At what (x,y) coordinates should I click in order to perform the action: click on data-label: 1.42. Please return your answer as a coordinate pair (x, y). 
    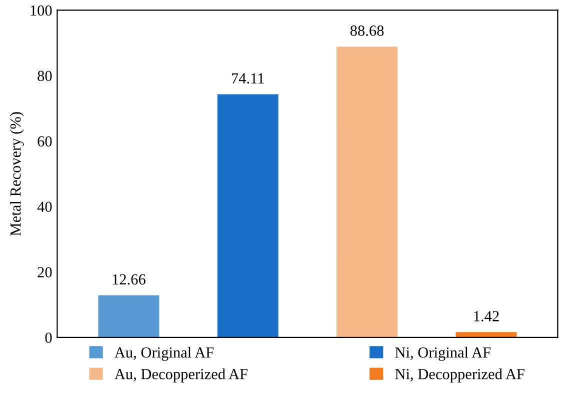
    Looking at the image, I should click on (486, 316).